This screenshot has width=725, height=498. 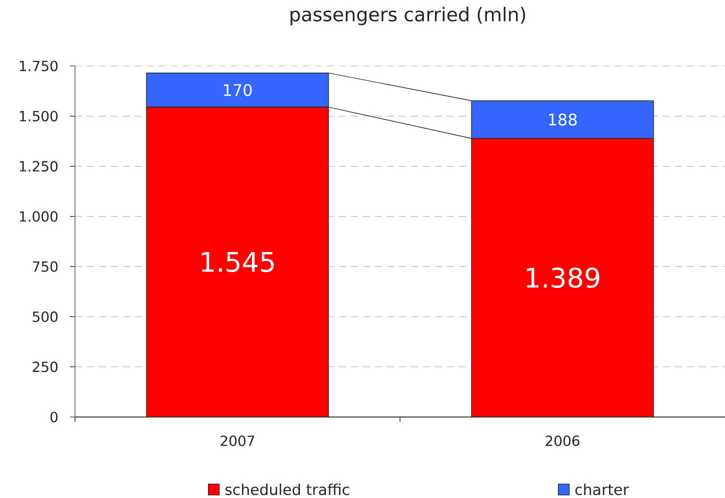 I want to click on x-tick-label: 2007, so click(x=237, y=441).